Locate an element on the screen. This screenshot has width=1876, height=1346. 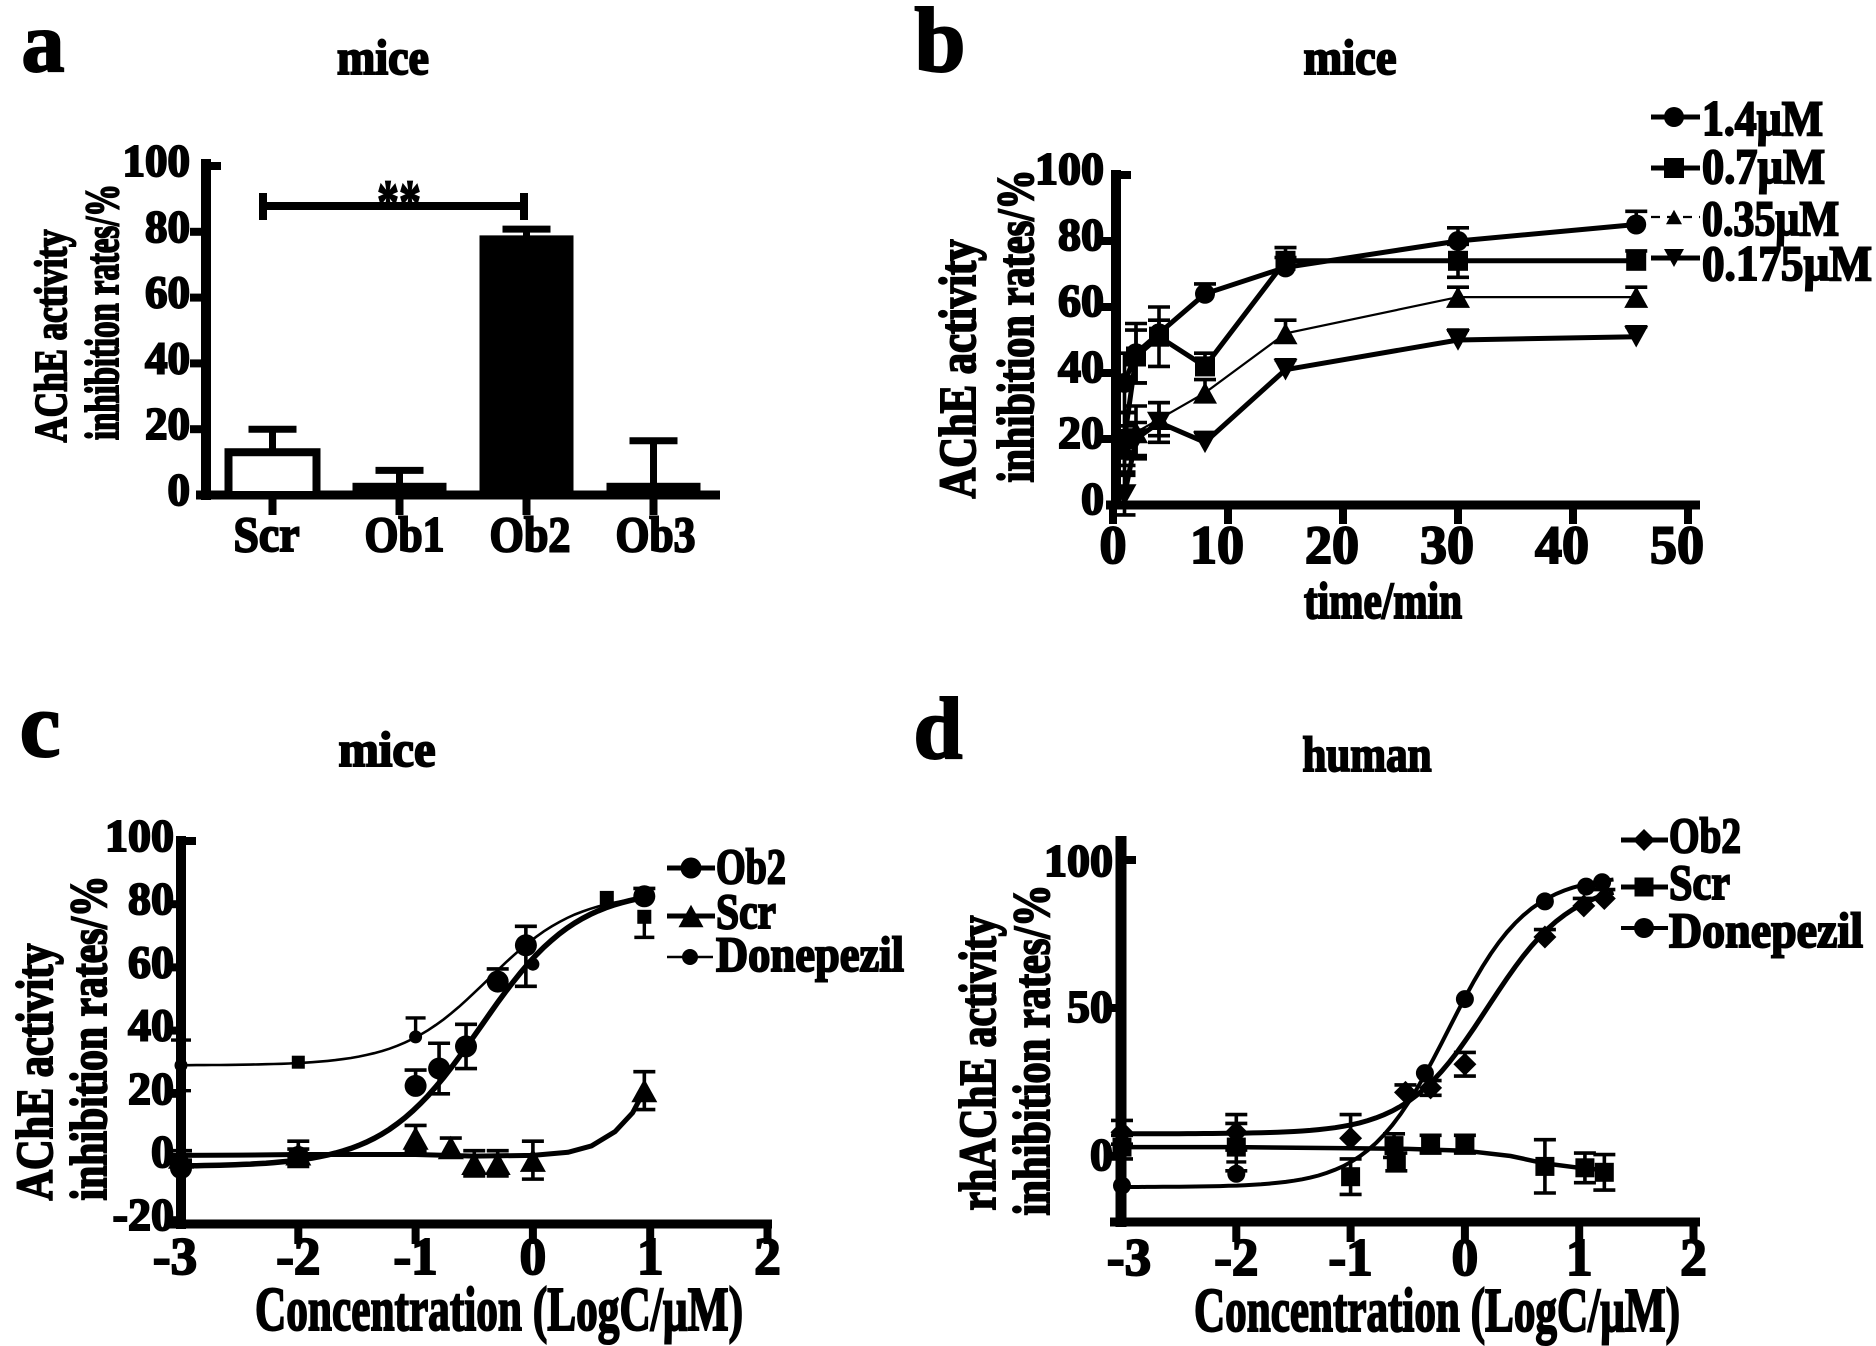
svg-text: 0.7µM is located at coordinates (1763, 166).